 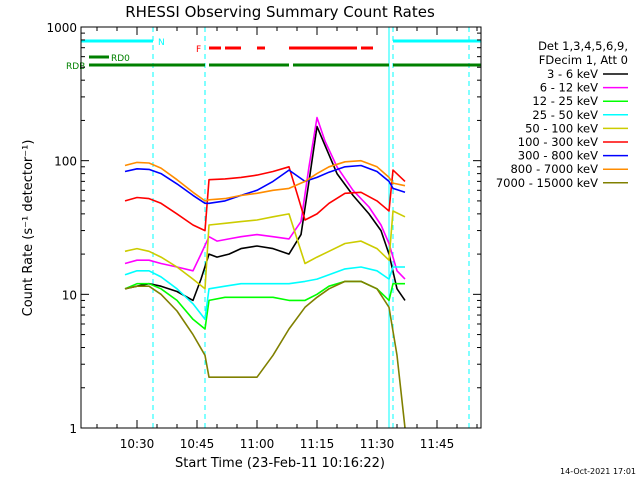 What do you see at coordinates (558, 142) in the screenshot?
I see `legend-entry-label: 100 - 300 keV` at bounding box center [558, 142].